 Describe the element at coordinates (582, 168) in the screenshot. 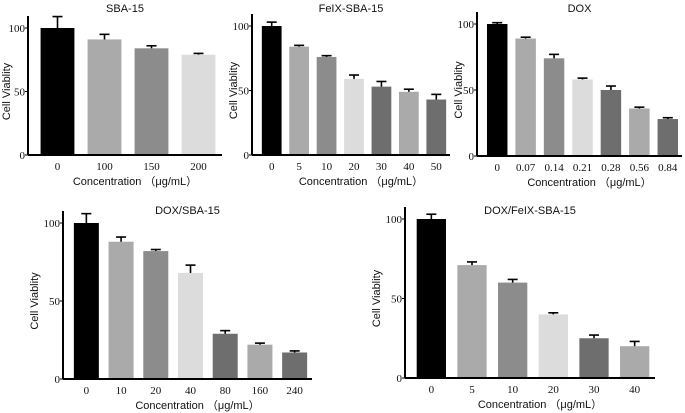

I see `x-tick-label: 0.21` at that location.